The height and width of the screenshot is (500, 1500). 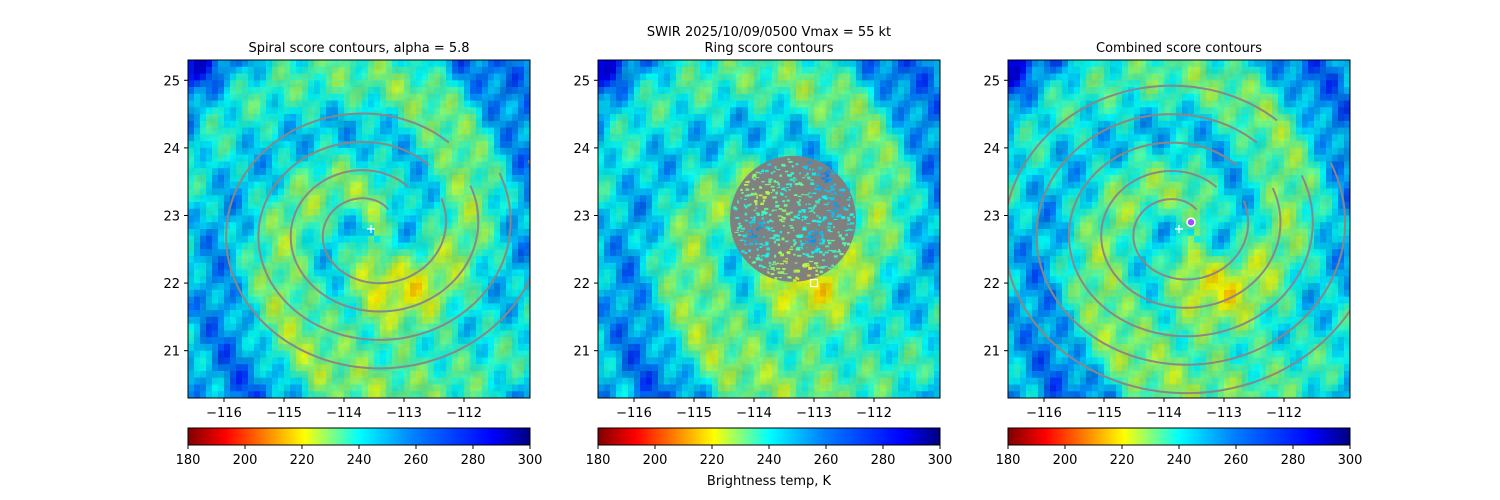 I want to click on panel-title-1: Spiral score contours, alpha = 5.8, so click(x=358, y=48).